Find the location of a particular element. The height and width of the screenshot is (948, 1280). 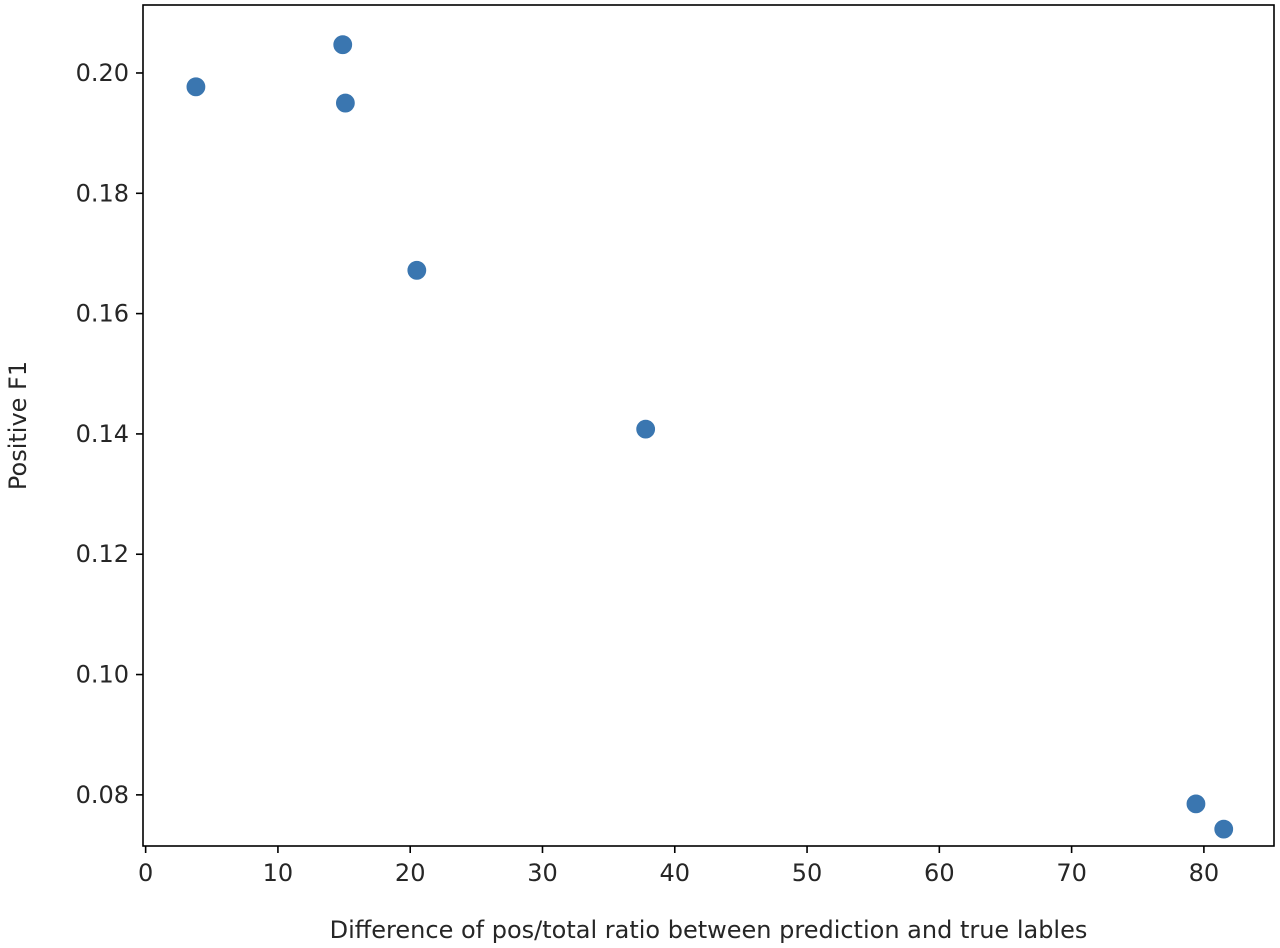

x-tick-label: 10 is located at coordinates (278, 873).